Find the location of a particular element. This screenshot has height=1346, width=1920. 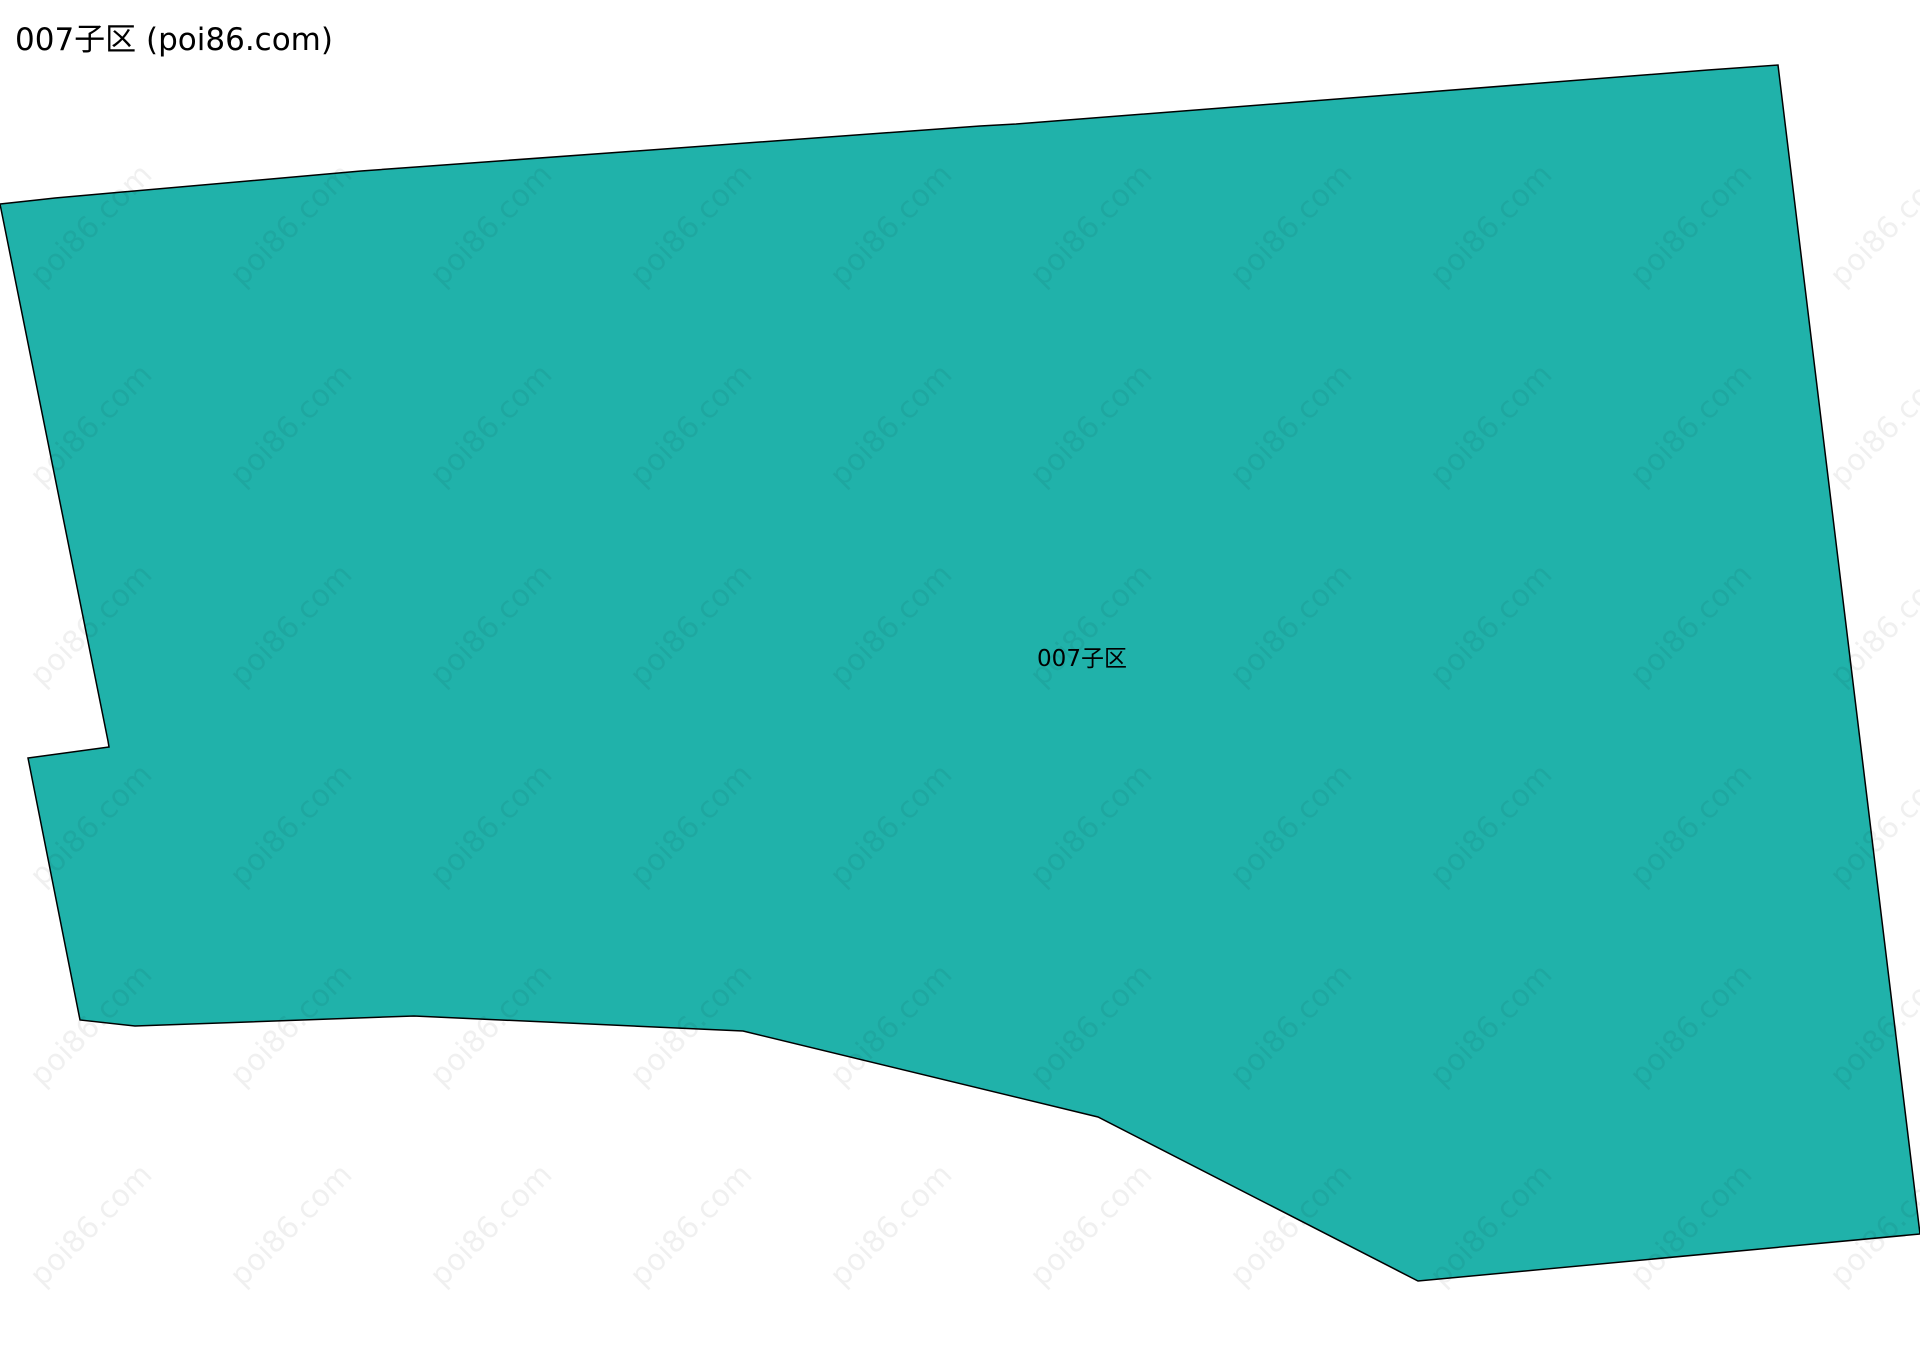

map-title: 007子区 (poi86.com) is located at coordinates (174, 40).